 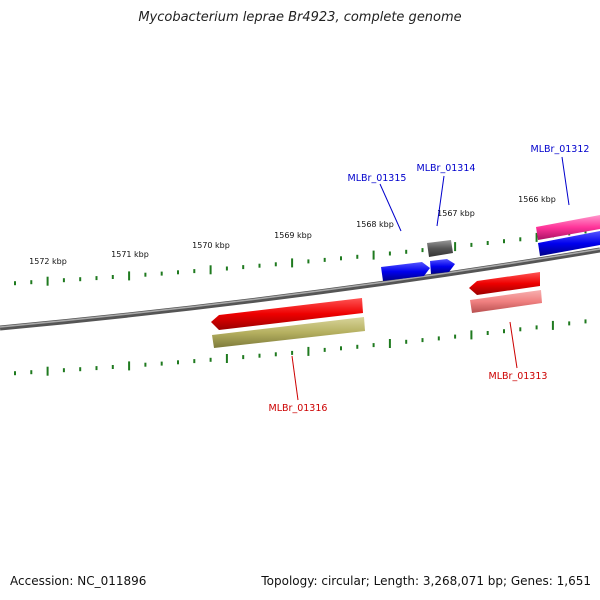 What do you see at coordinates (130, 254) in the screenshot?
I see `ruler-label-1571: 1571 kbp` at bounding box center [130, 254].